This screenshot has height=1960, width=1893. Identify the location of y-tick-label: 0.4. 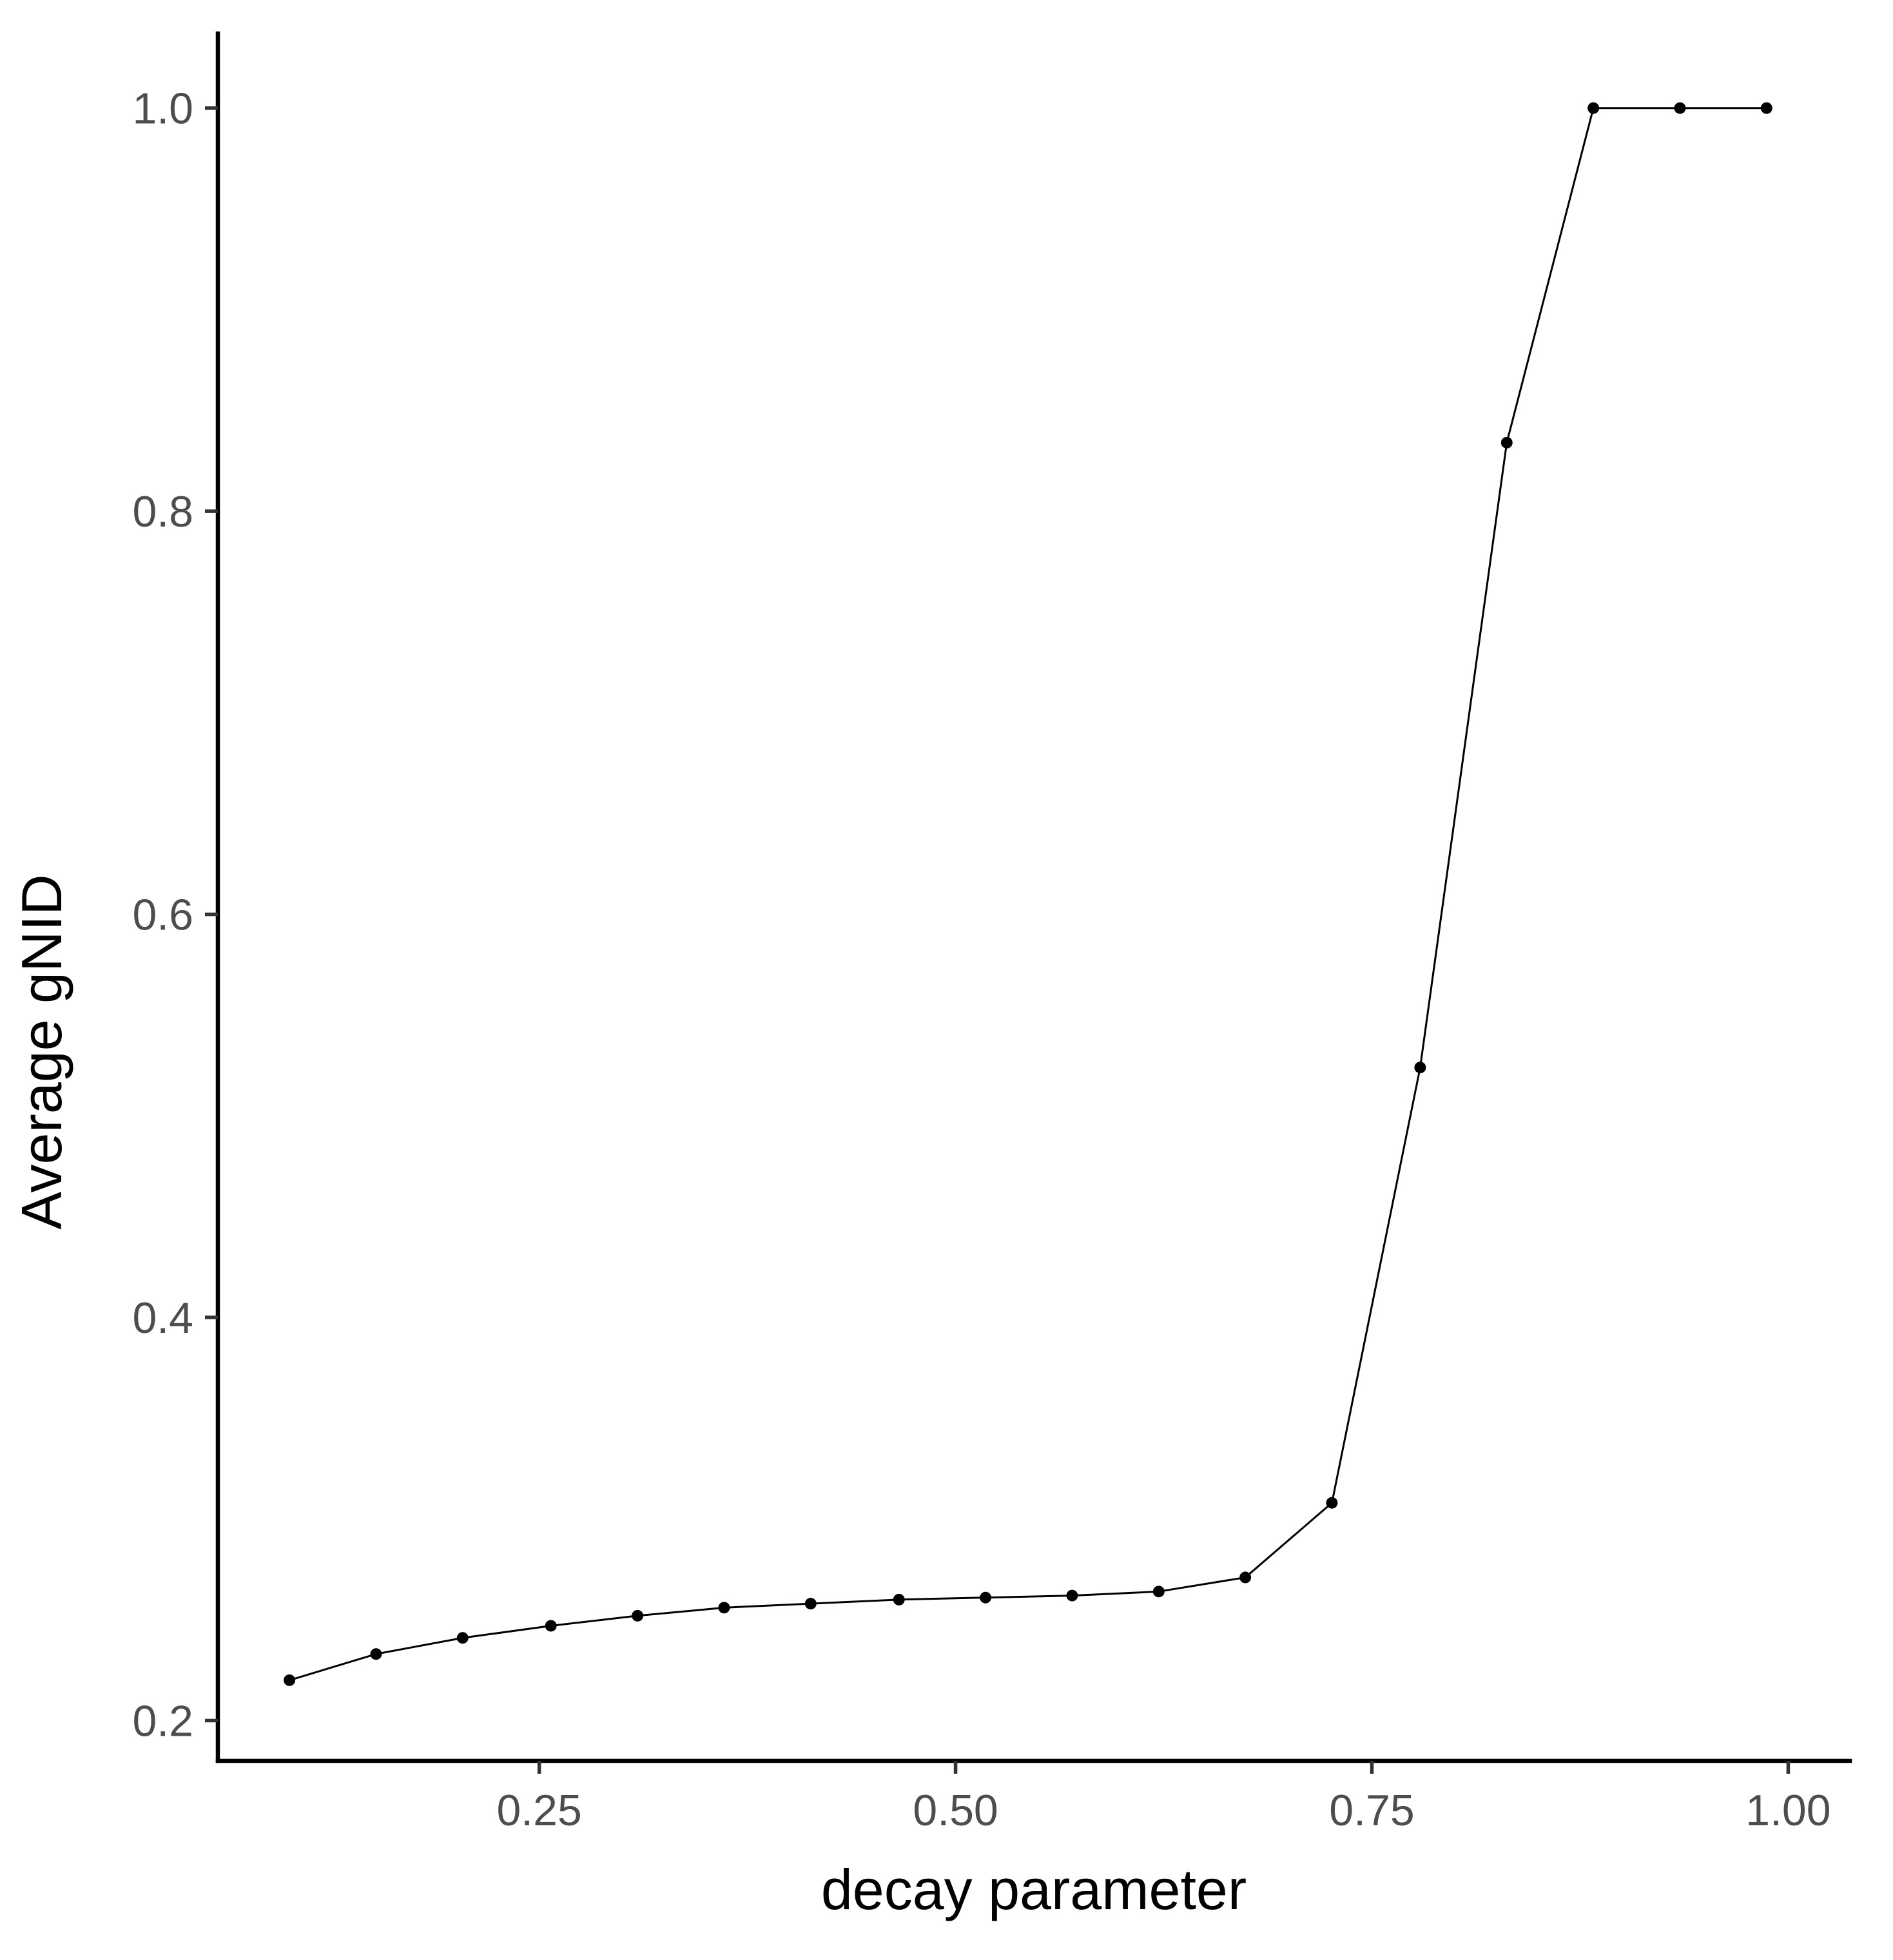
(163, 1318).